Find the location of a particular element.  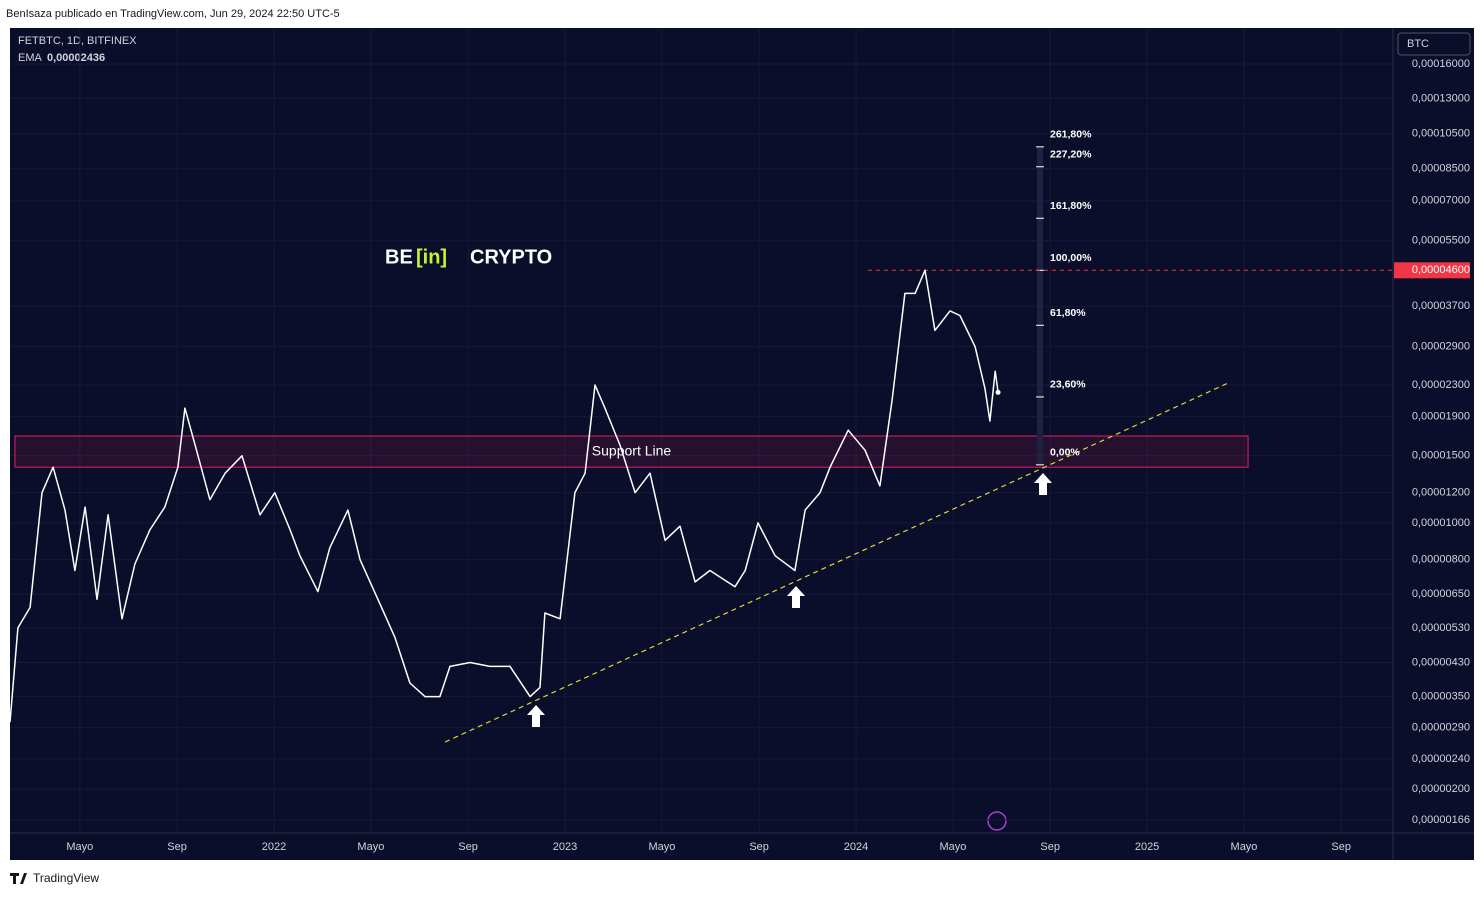

price-tag-label: 0,00004600 is located at coordinates (1441, 270).